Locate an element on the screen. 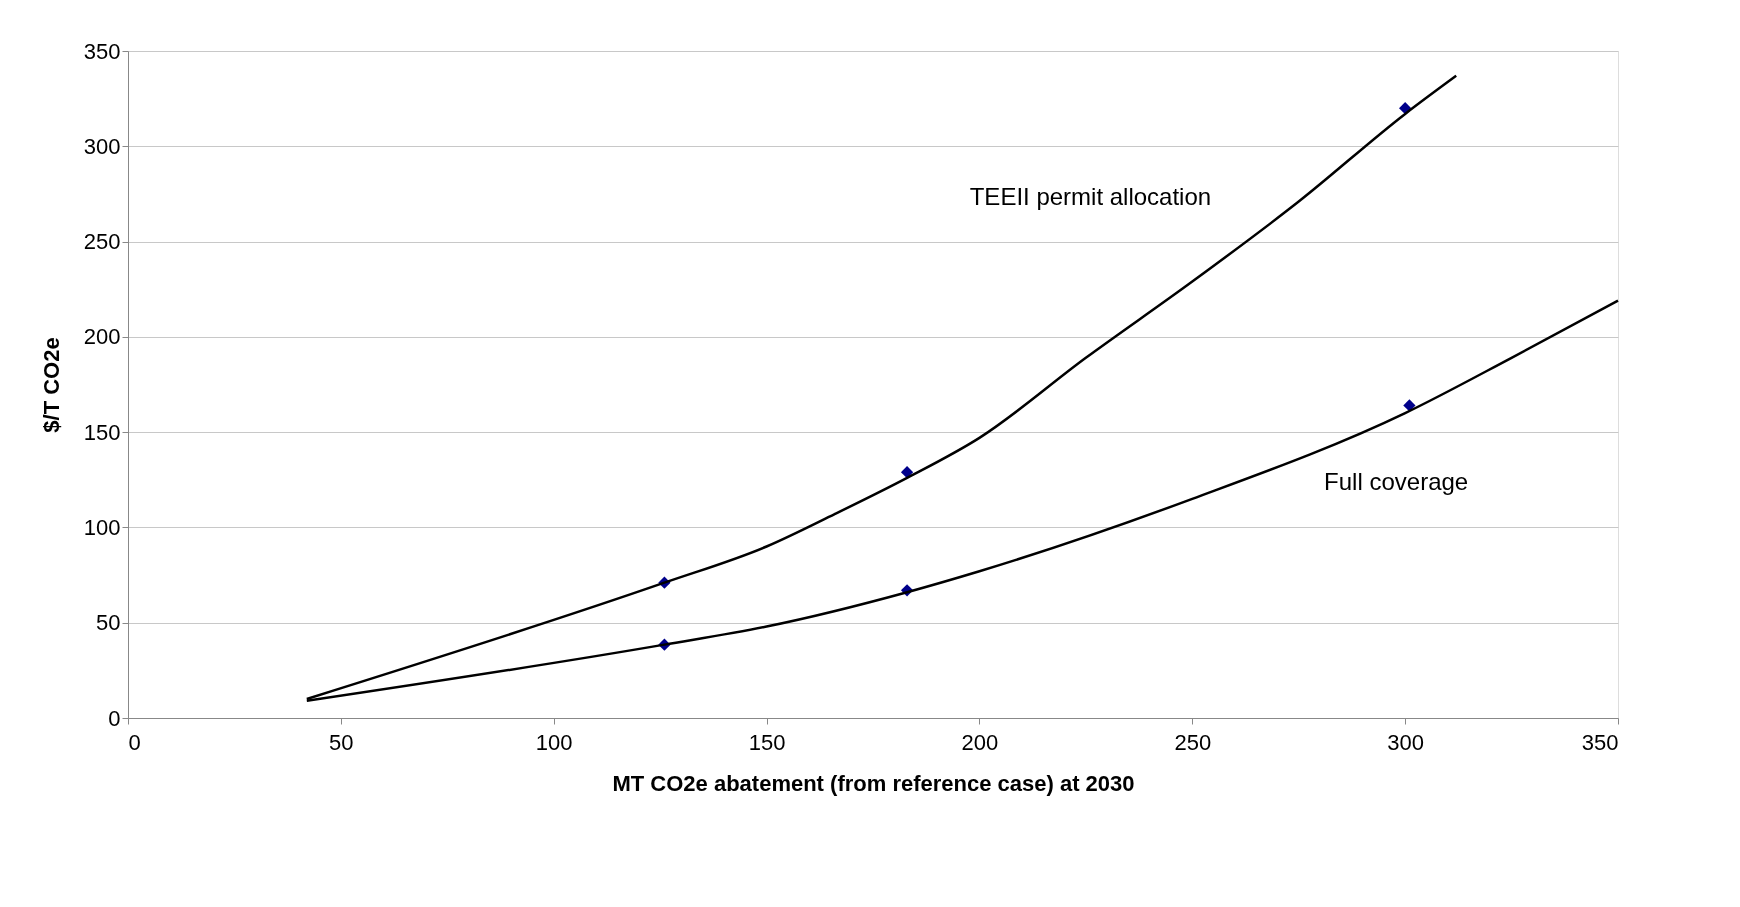 This screenshot has height=907, width=1740. x-tick-label: 50 is located at coordinates (341, 742).